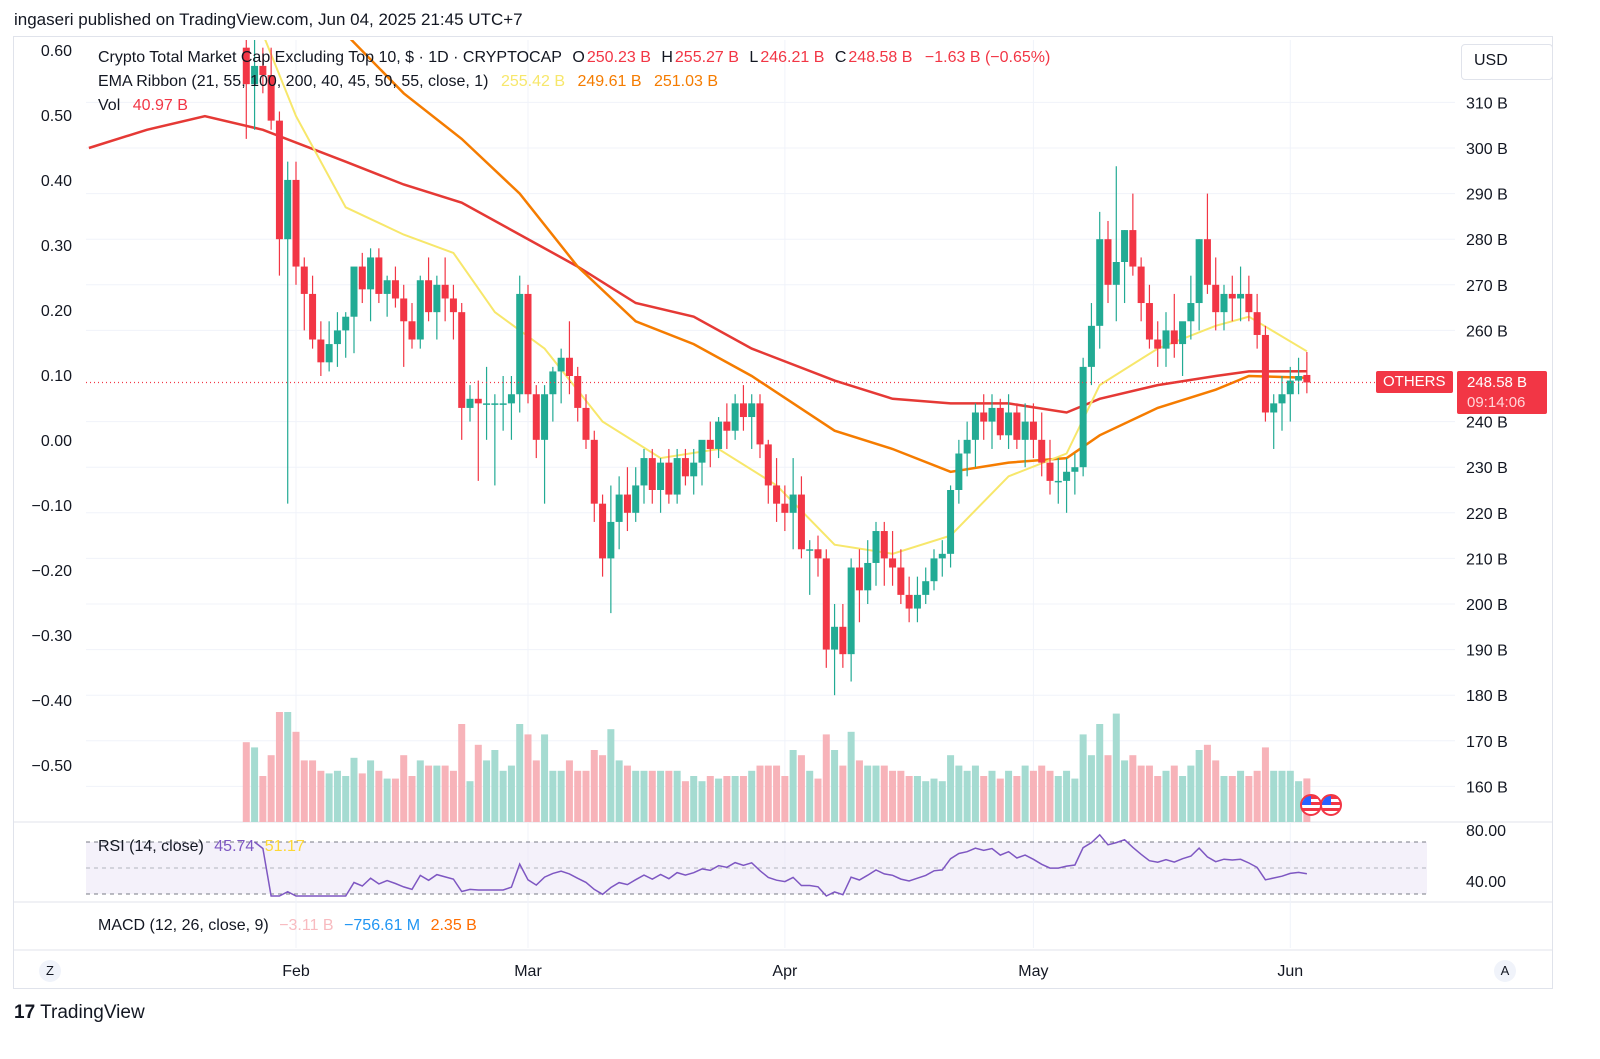  Describe the element at coordinates (52, 636) in the screenshot. I see `percent-tick-label: −0.30` at that location.